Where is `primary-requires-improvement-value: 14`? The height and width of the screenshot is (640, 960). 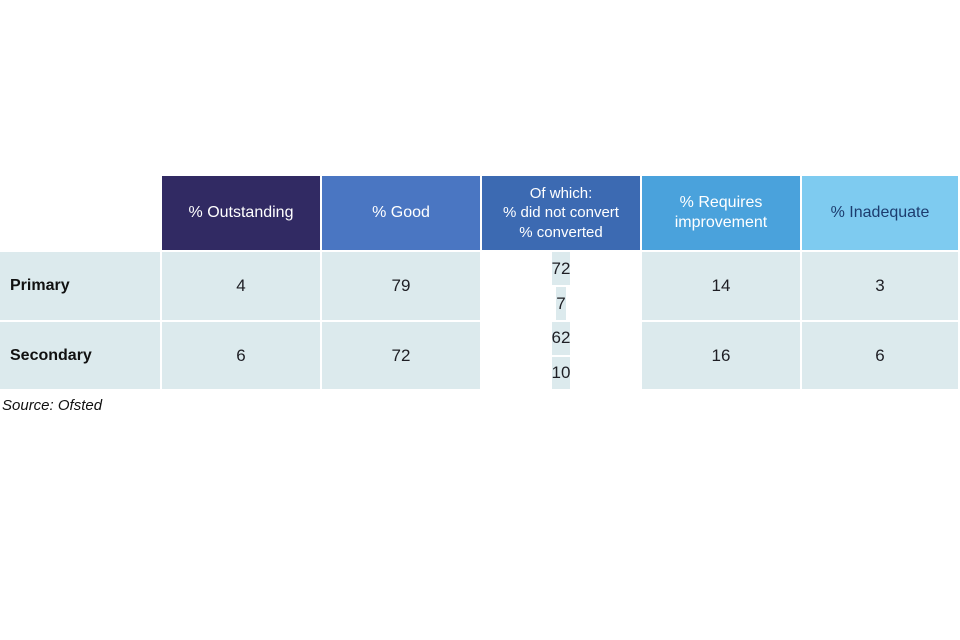
primary-requires-improvement-value: 14 is located at coordinates (721, 286).